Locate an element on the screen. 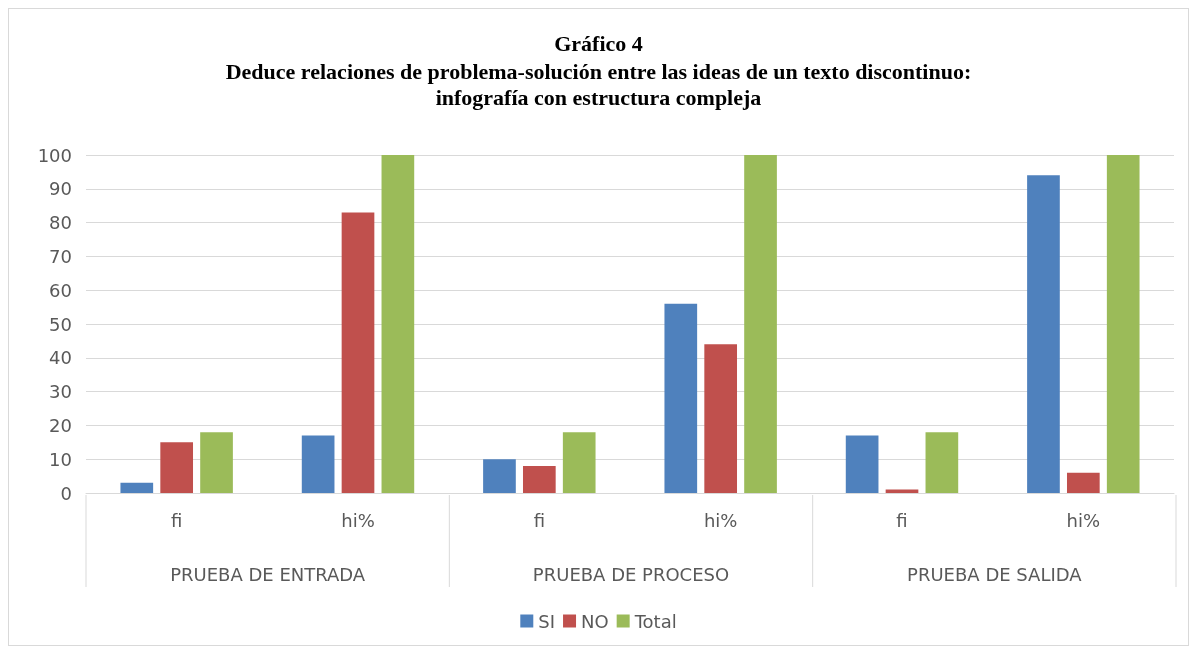 The width and height of the screenshot is (1197, 654). y-tick-label: 100 is located at coordinates (54, 155).